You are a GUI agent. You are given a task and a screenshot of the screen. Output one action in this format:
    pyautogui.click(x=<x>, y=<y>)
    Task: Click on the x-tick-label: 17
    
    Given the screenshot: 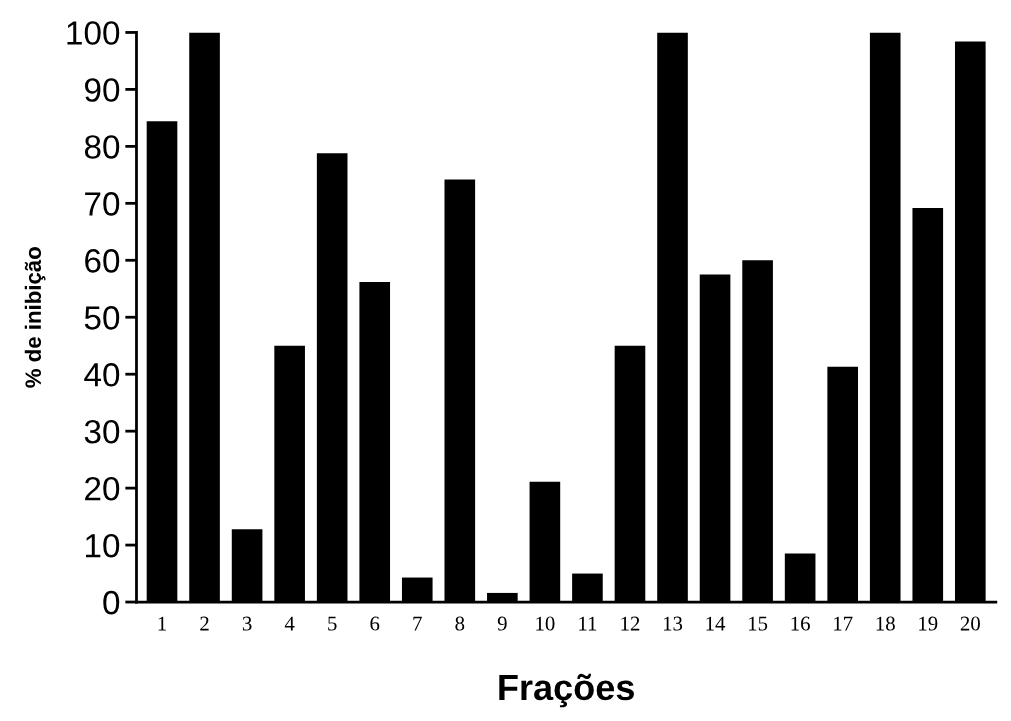 What is the action you would take?
    pyautogui.click(x=843, y=623)
    